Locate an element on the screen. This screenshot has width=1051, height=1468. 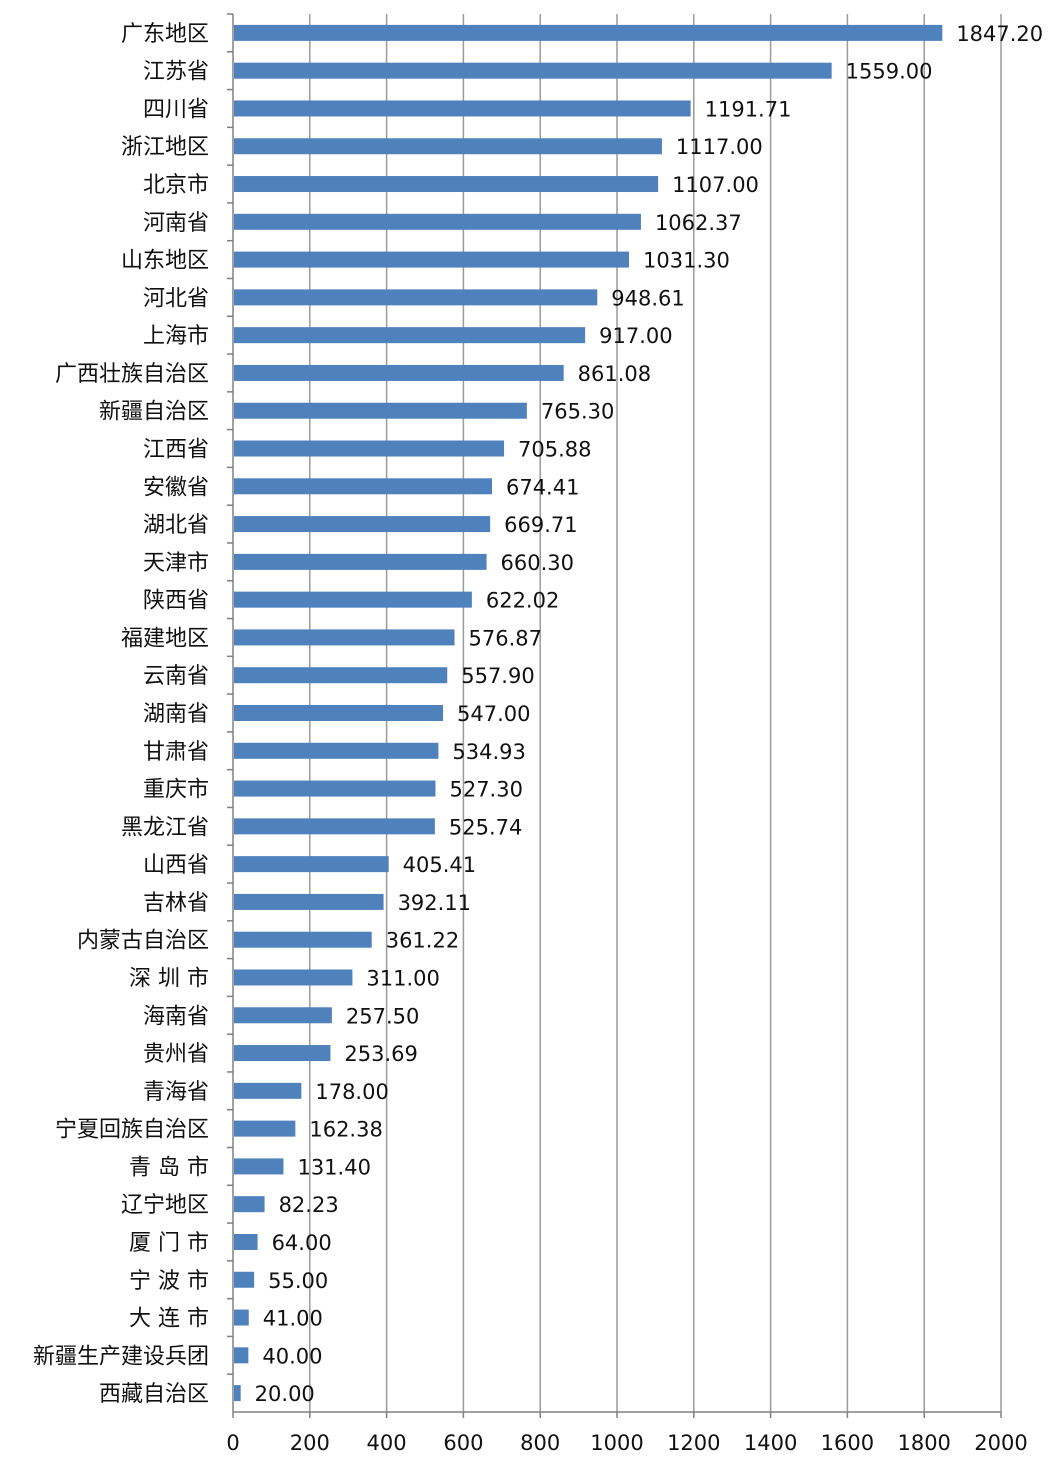
data-label: 253.69 is located at coordinates (380, 1054).